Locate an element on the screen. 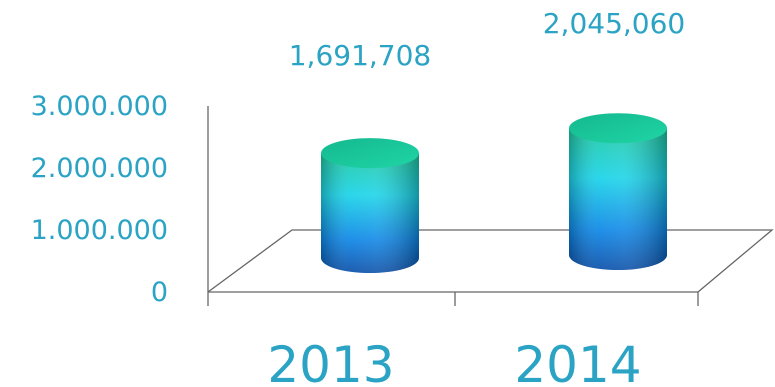  x-tick-labels: 2013 2014 is located at coordinates (454, 361).